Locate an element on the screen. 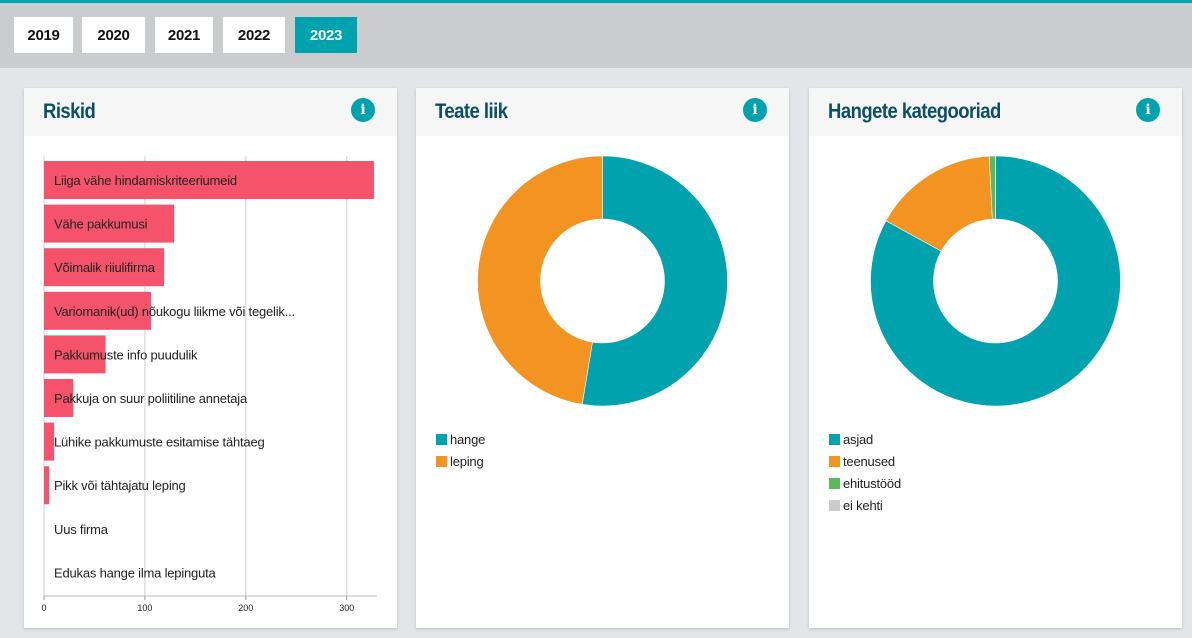 The image size is (1192, 638). categories-card-title: Hangete kategooriad is located at coordinates (914, 111).